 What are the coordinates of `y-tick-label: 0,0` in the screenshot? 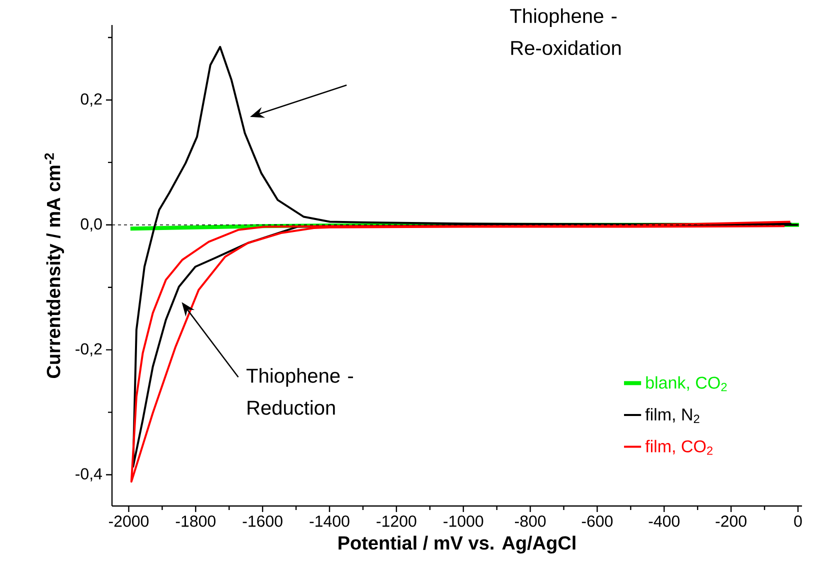 It's located at (91, 225).